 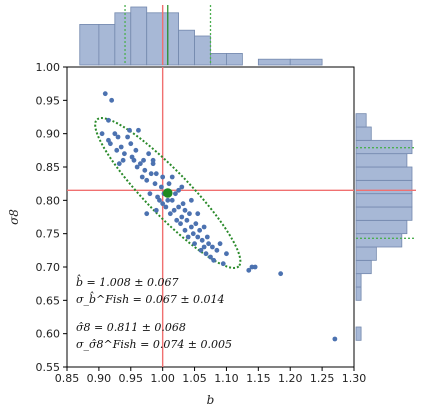 What do you see at coordinates (48, 300) in the screenshot?
I see `y-tick-label: 0.65` at bounding box center [48, 300].